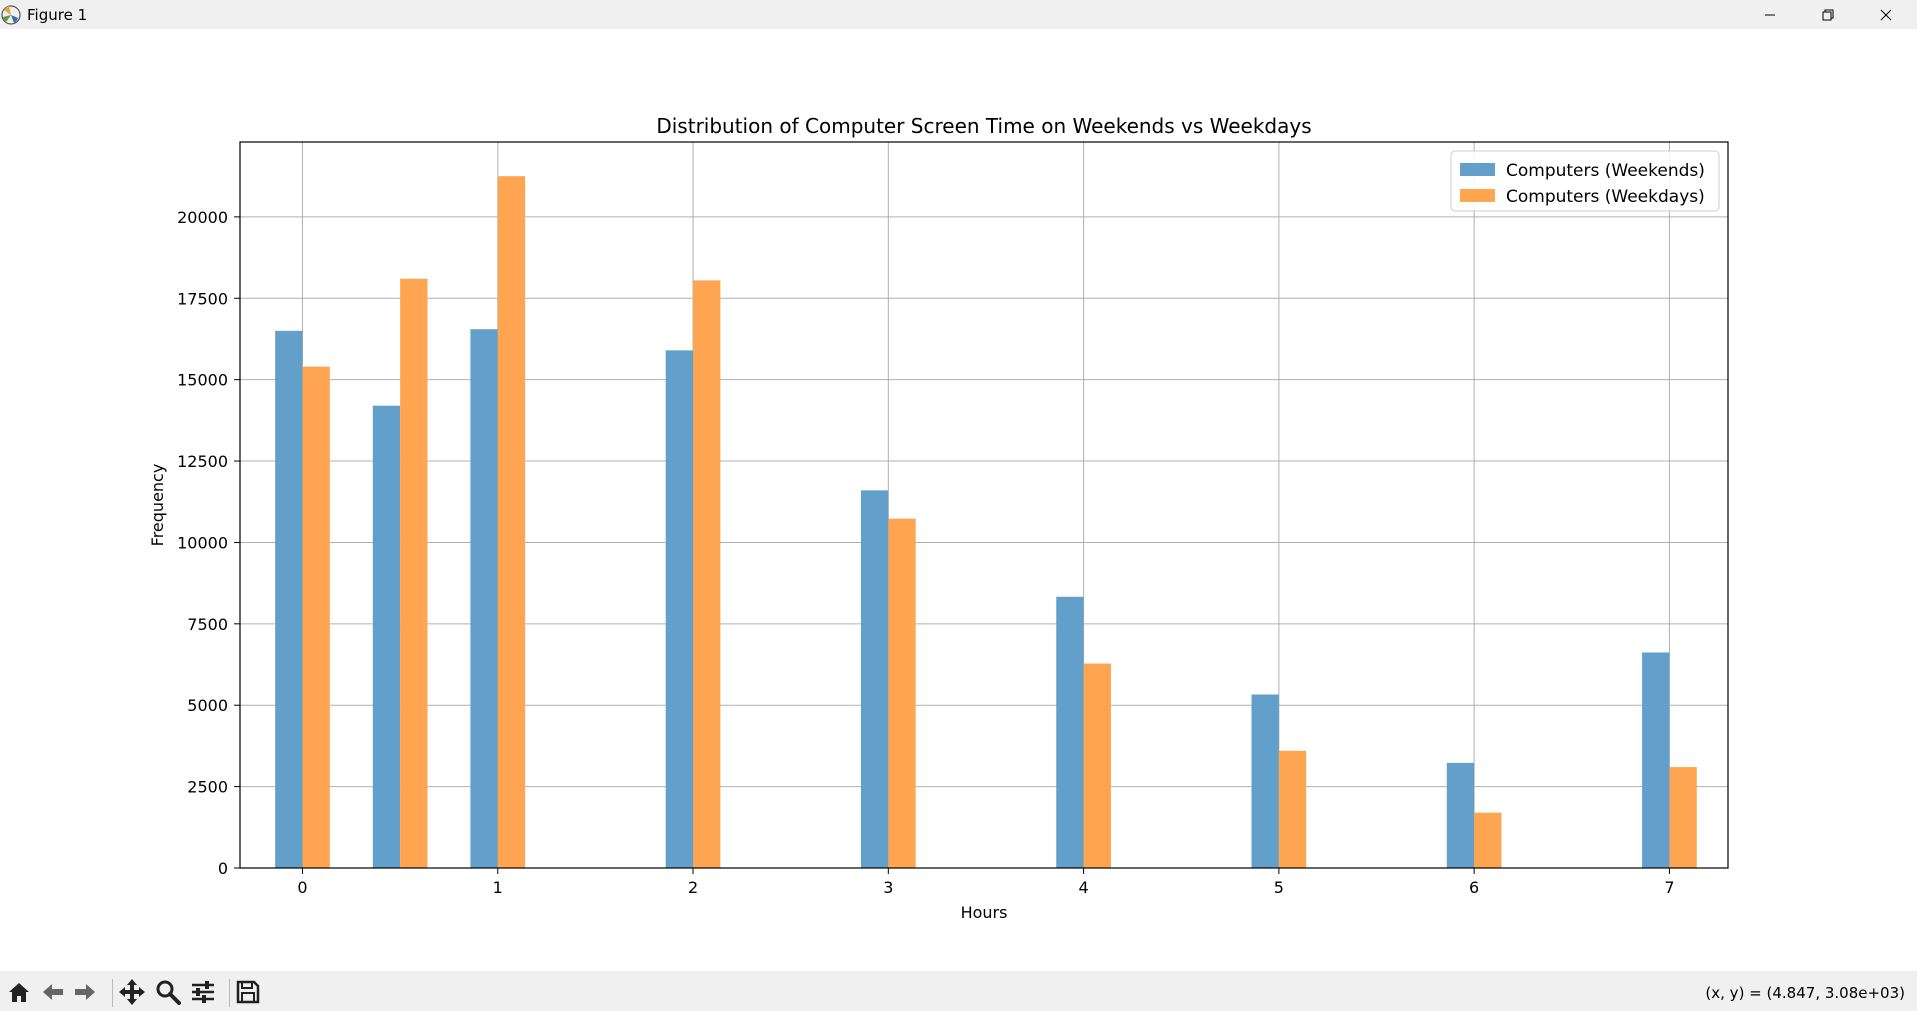 Image resolution: width=1917 pixels, height=1011 pixels. I want to click on zoom-button, so click(168, 992).